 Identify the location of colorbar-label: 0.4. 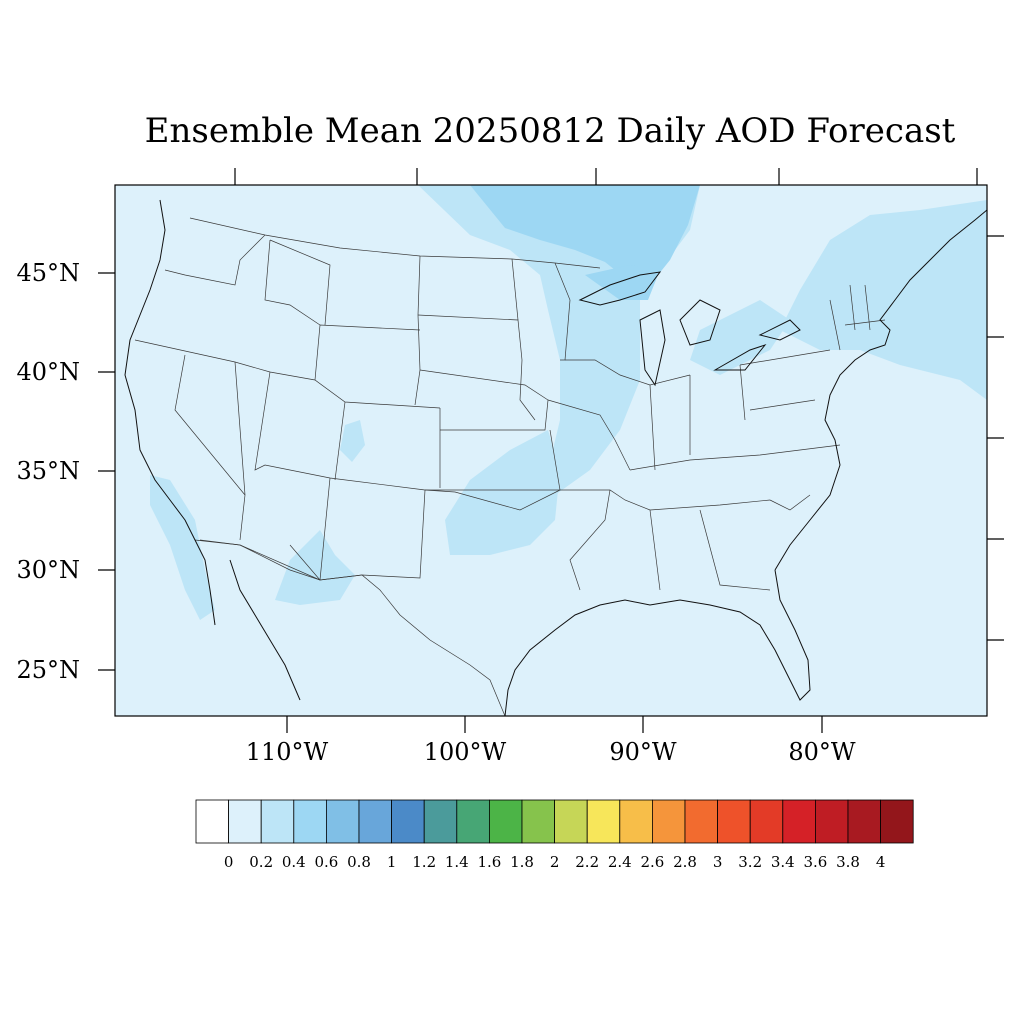
(294, 862).